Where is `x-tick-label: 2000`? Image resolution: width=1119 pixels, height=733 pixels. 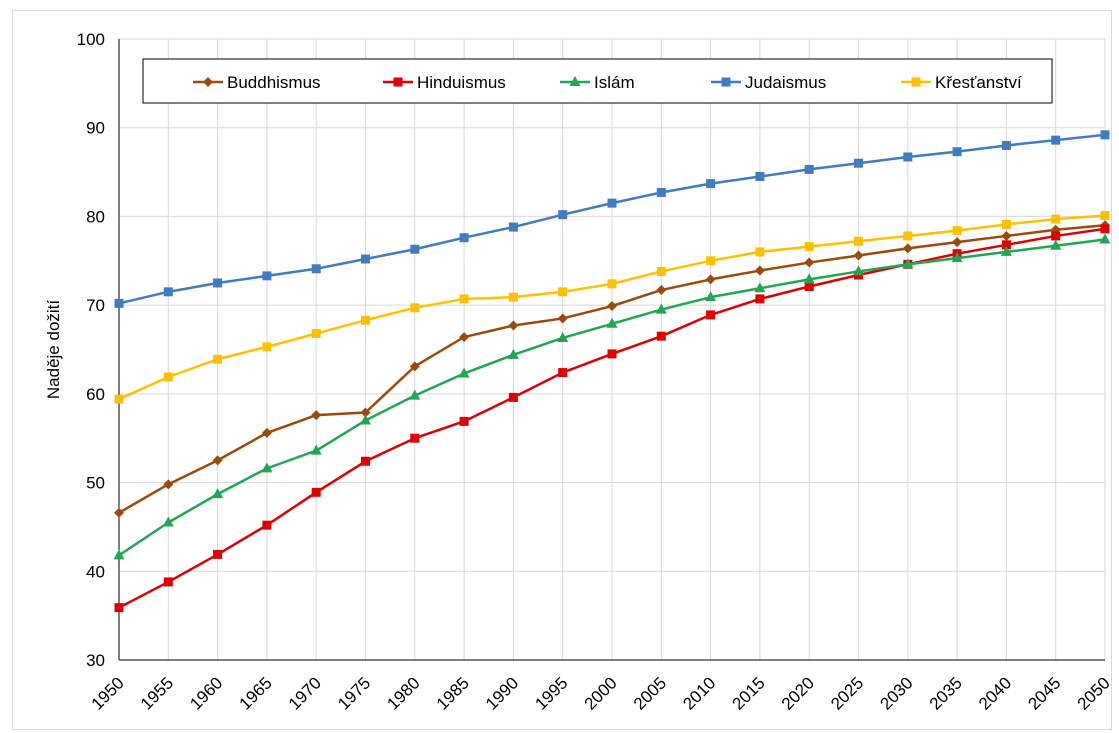 x-tick-label: 2000 is located at coordinates (601, 693).